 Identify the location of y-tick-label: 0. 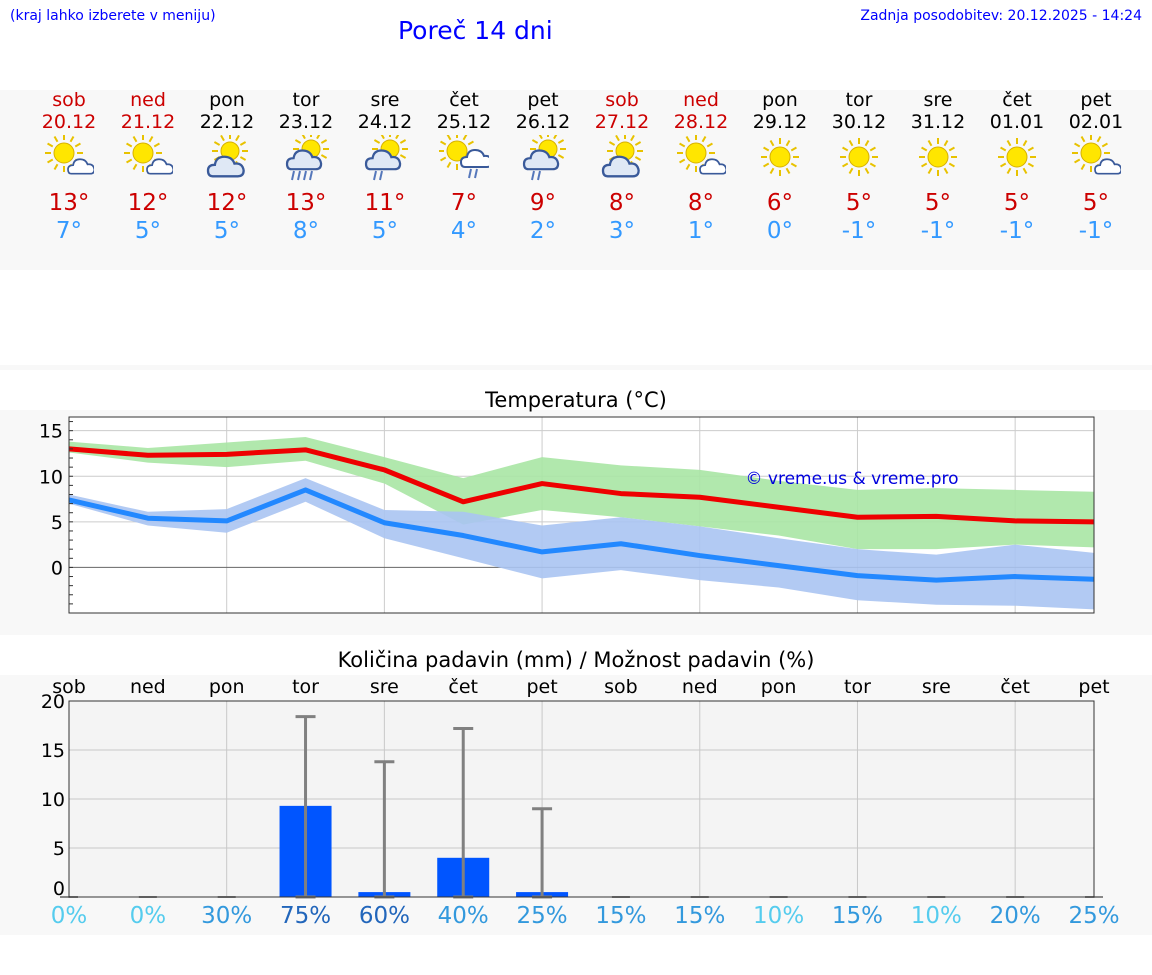
(59, 889).